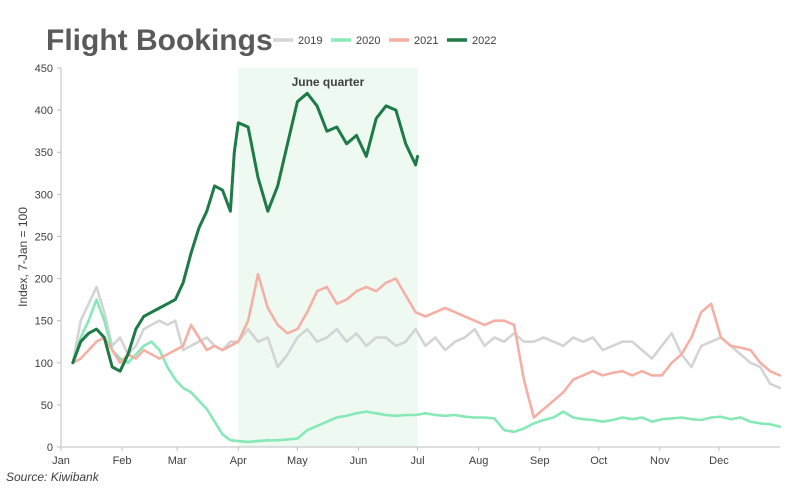 This screenshot has height=488, width=800. Describe the element at coordinates (44, 364) in the screenshot. I see `y-tick-label: 100` at that location.